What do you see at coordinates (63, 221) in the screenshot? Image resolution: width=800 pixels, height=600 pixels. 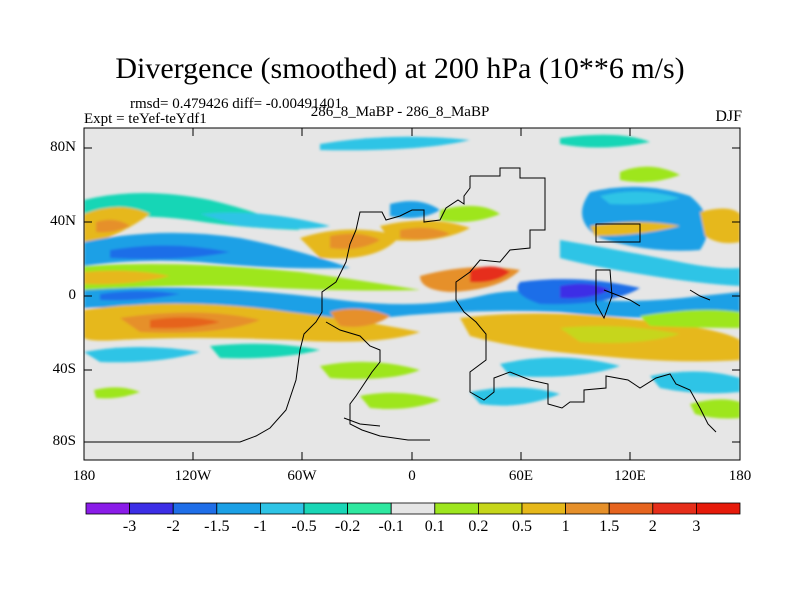 I see `lat-tick-40n: 40N` at bounding box center [63, 221].